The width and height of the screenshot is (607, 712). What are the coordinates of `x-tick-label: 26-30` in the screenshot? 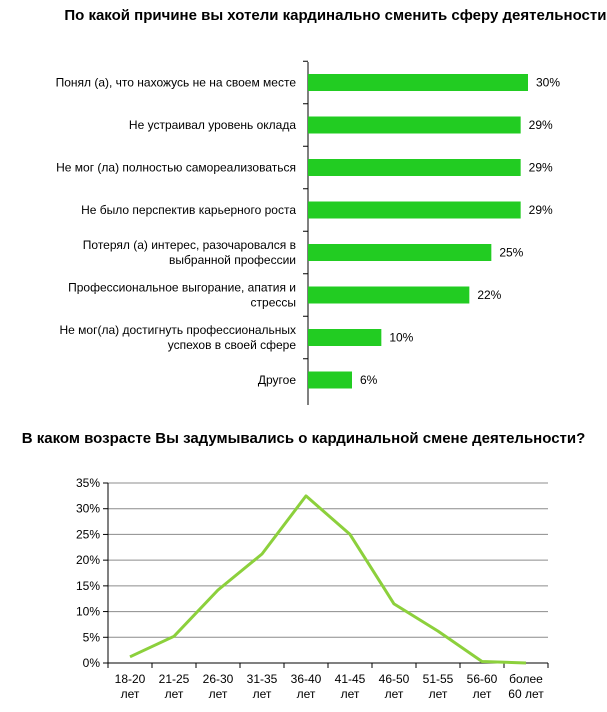 It's located at (218, 679).